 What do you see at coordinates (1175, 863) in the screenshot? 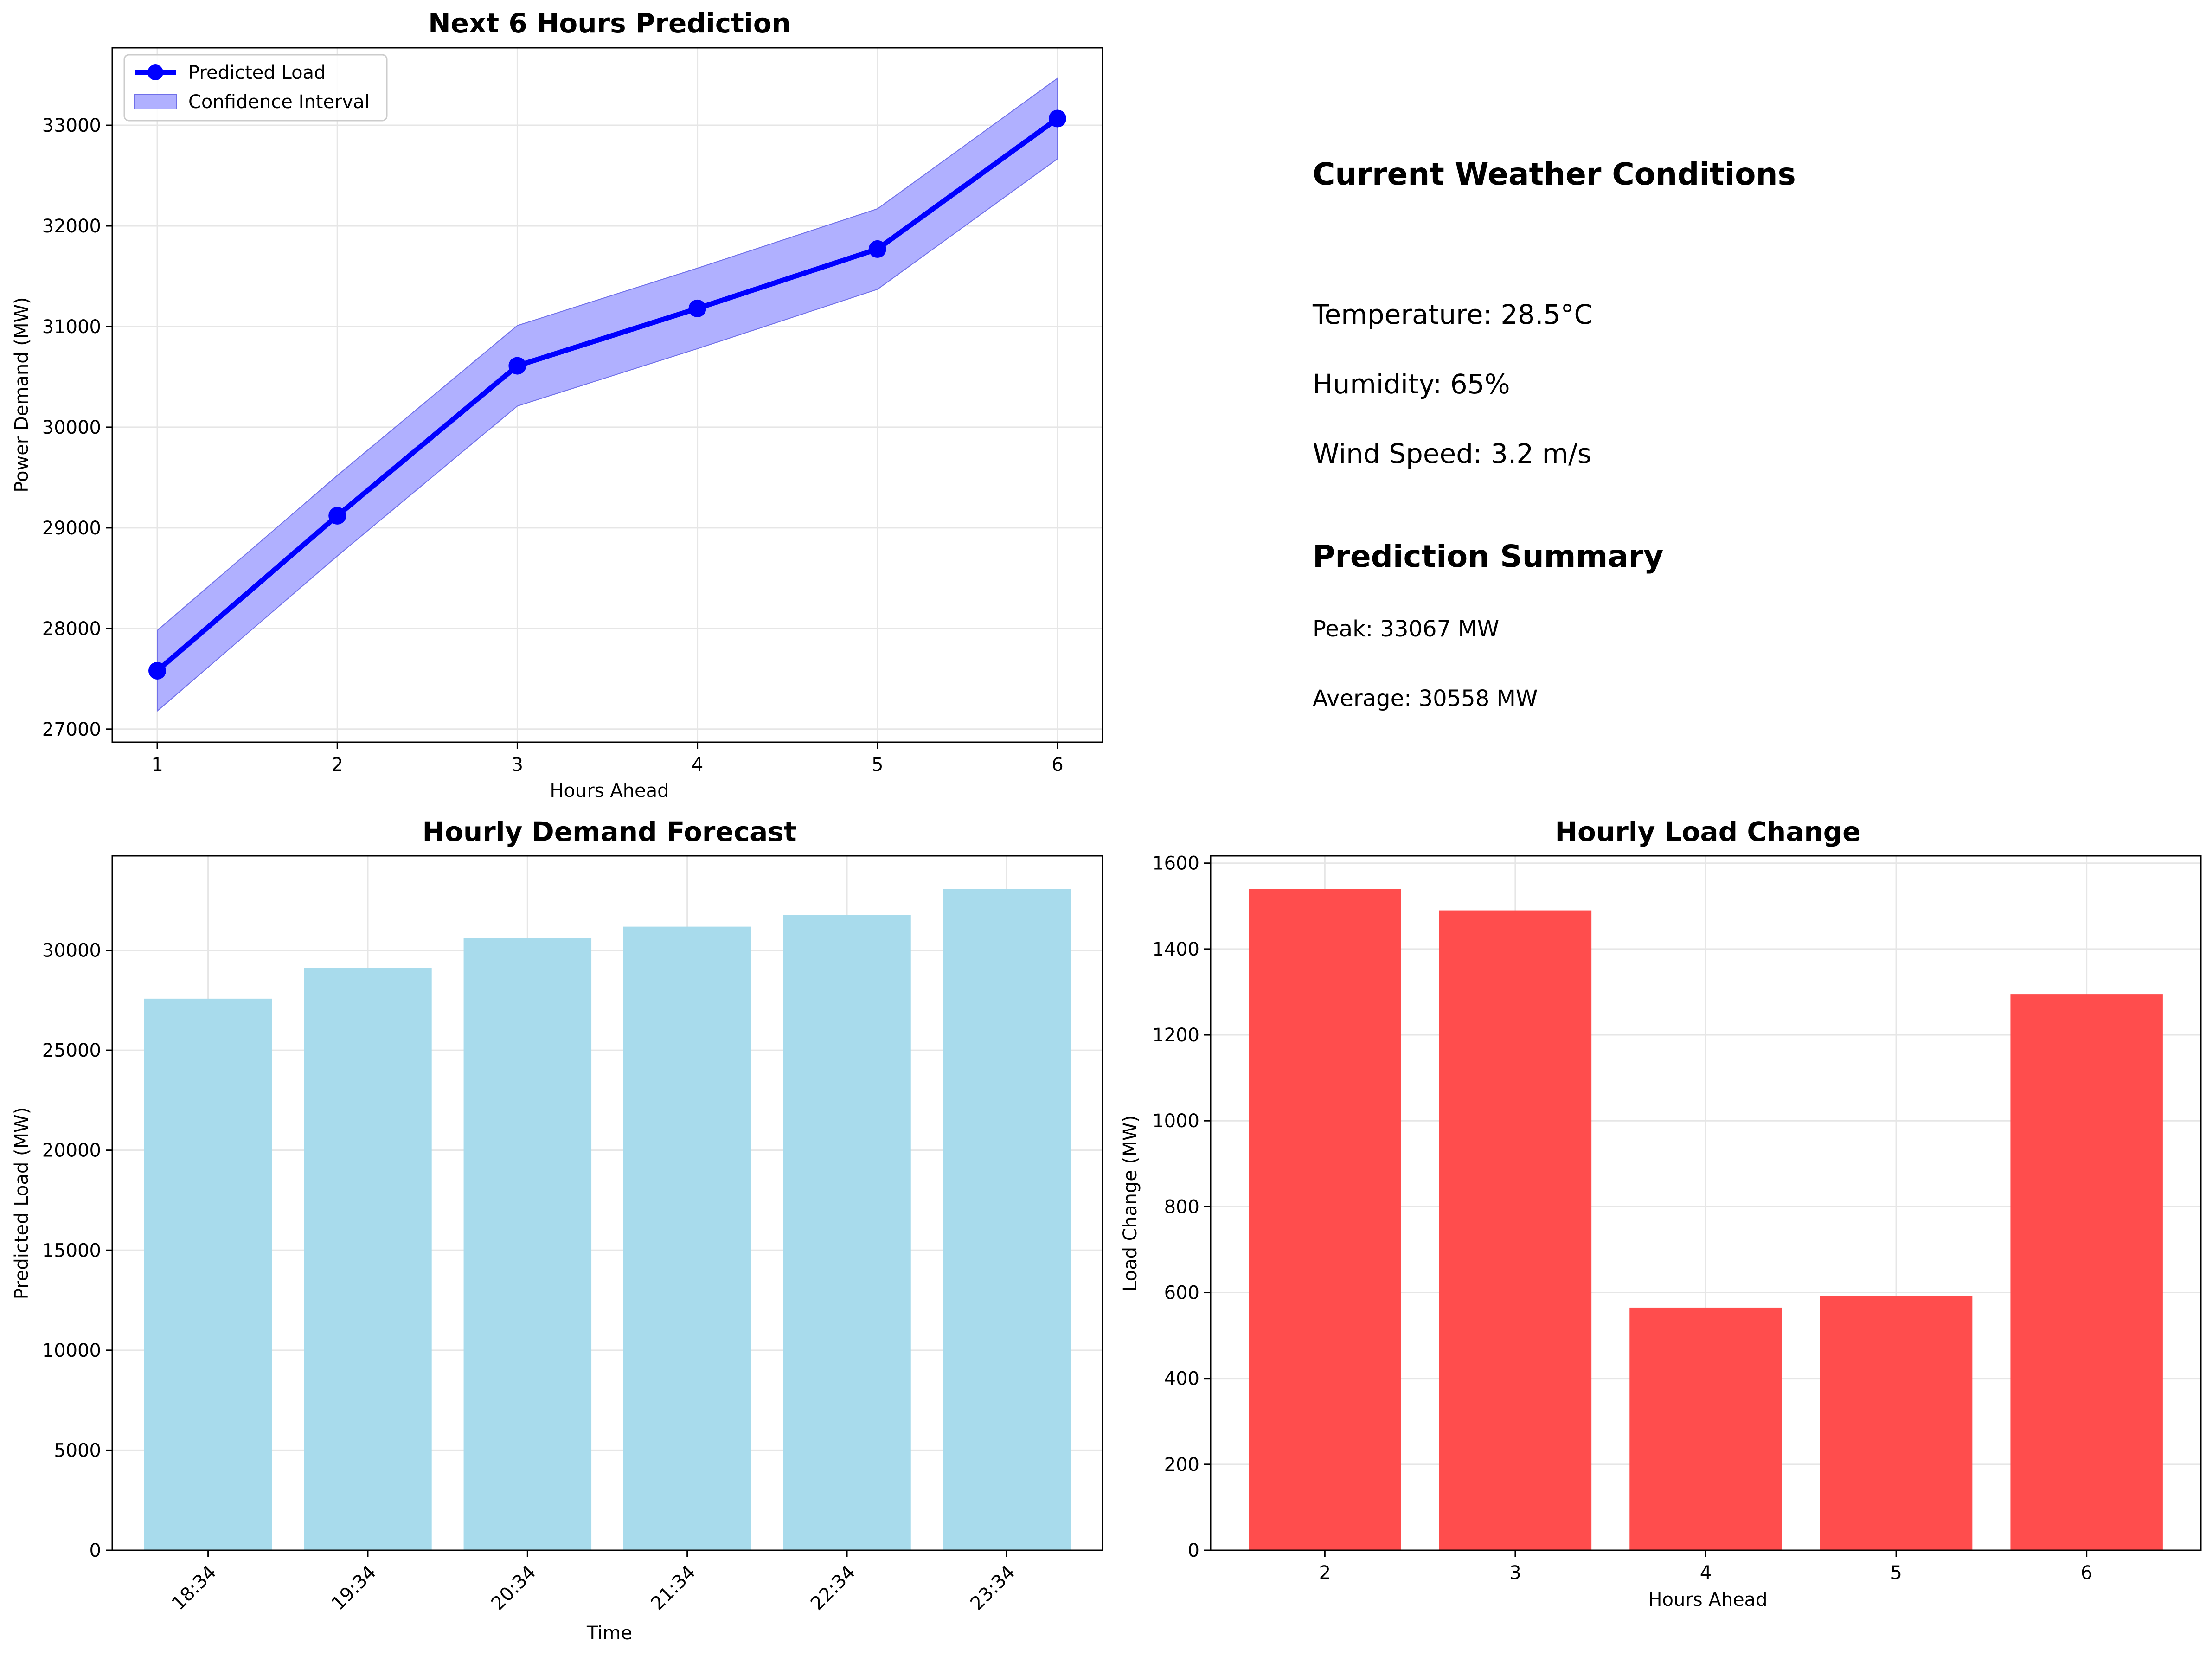
I see `y-tick-label: 1600` at bounding box center [1175, 863].